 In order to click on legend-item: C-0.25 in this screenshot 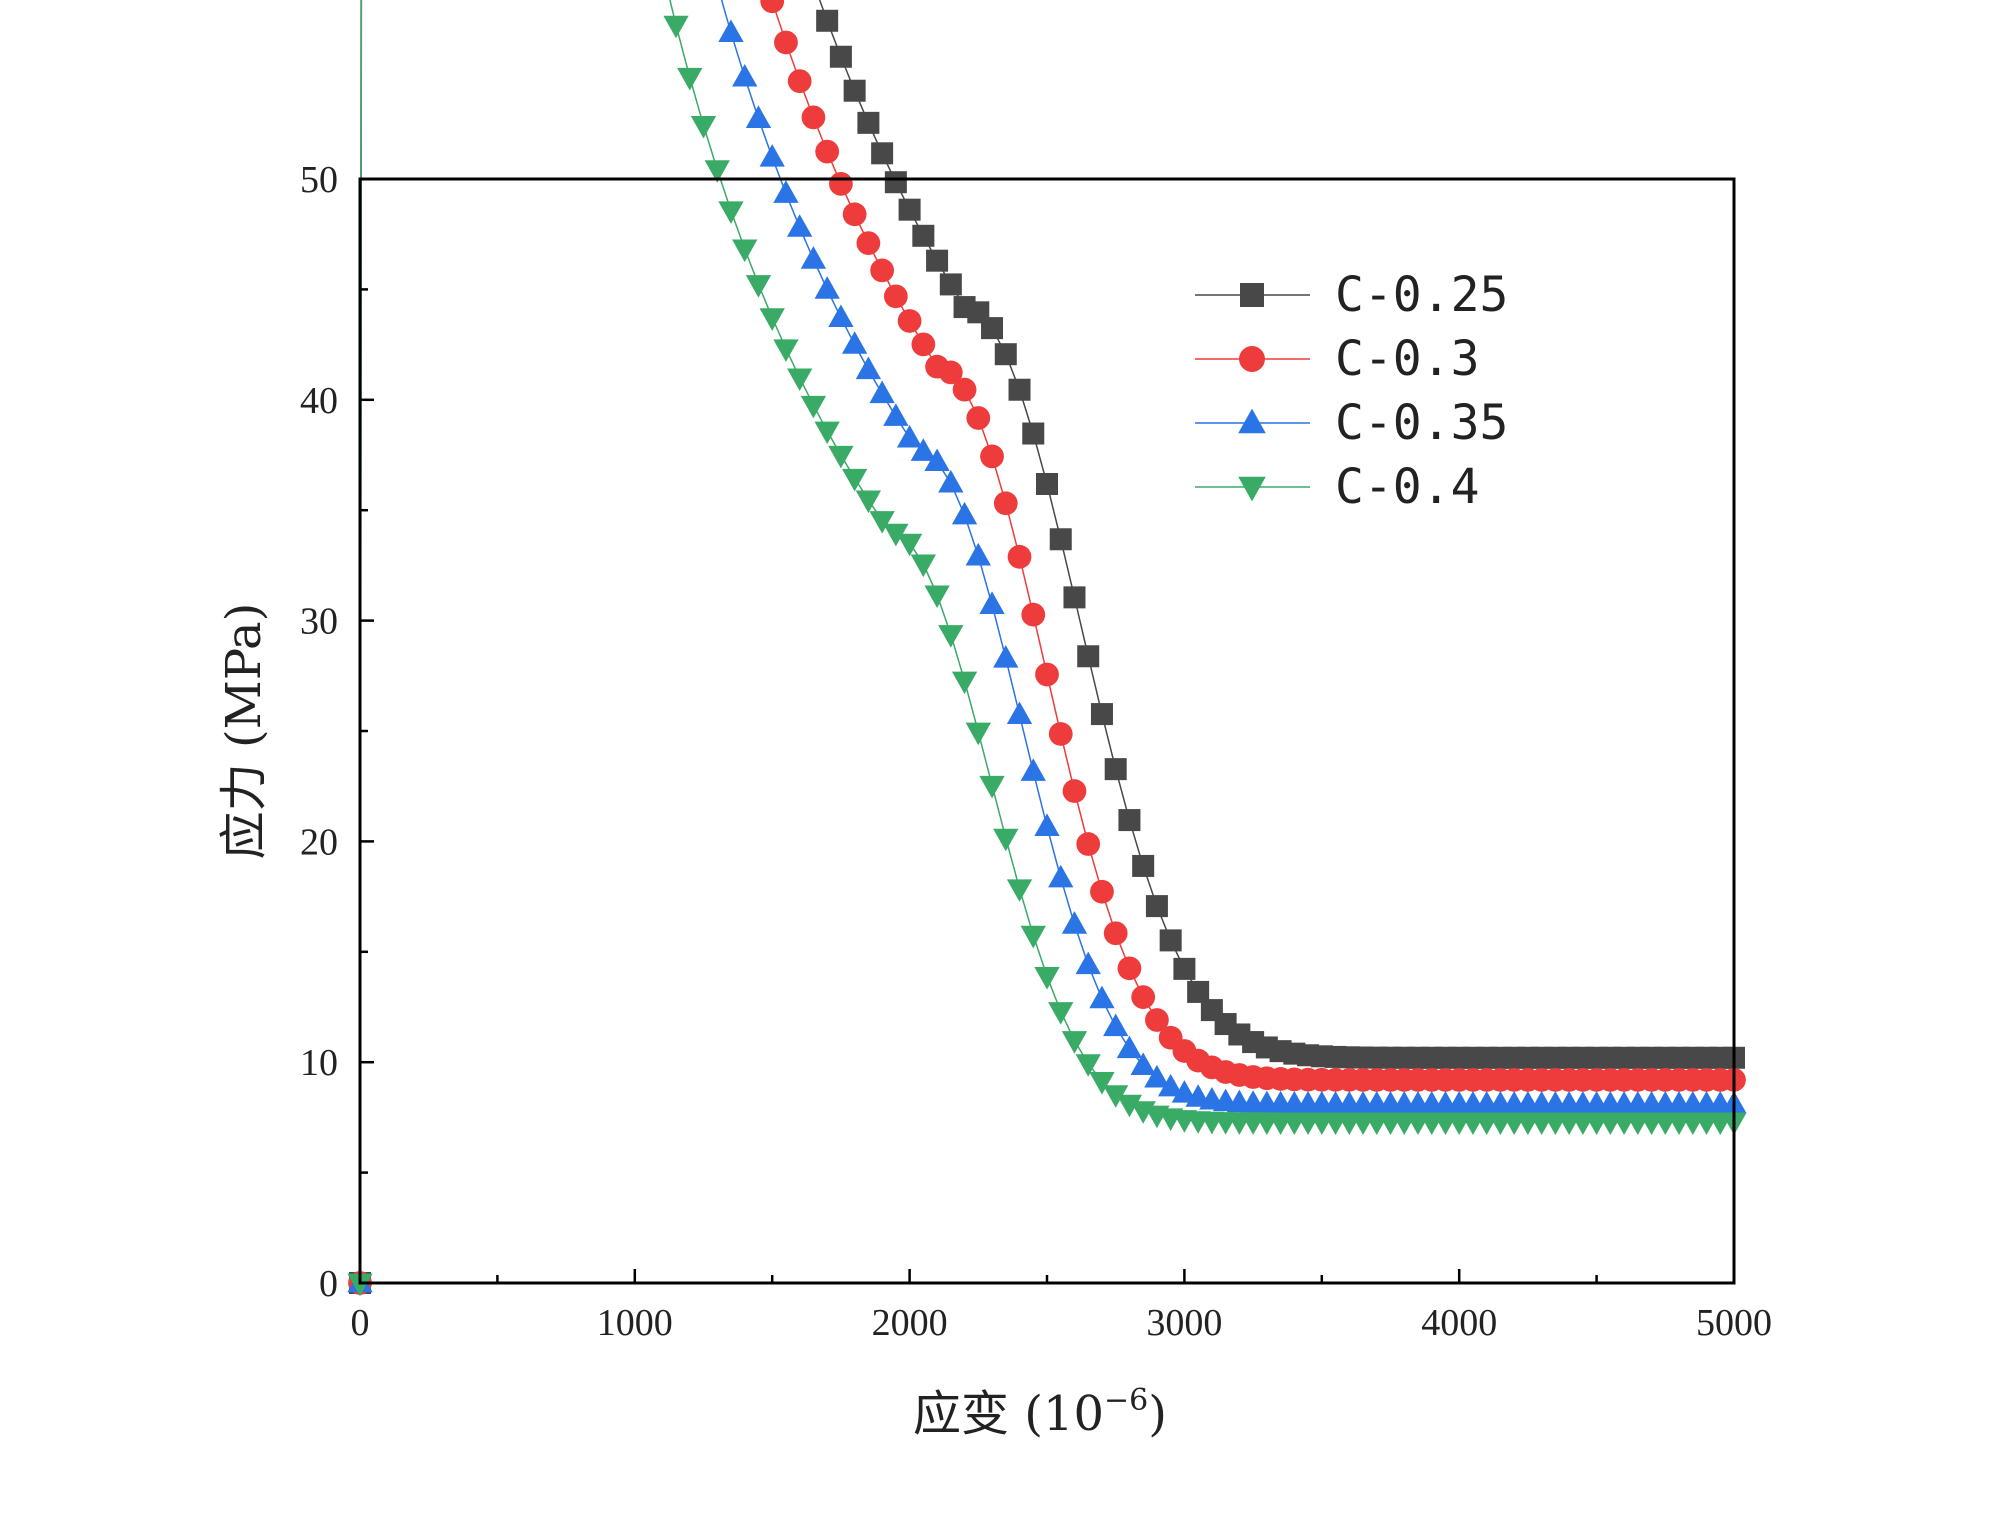, I will do `click(1351, 295)`.